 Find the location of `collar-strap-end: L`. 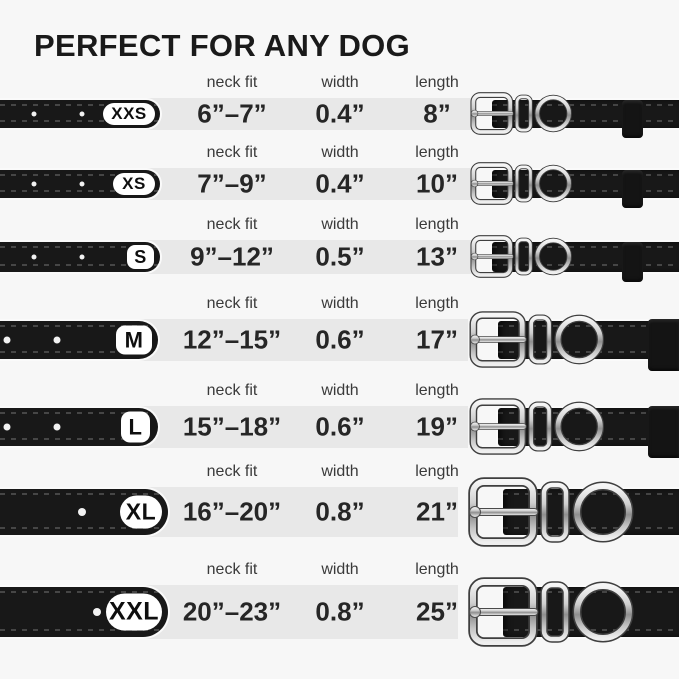

collar-strap-end: L is located at coordinates (79, 427).